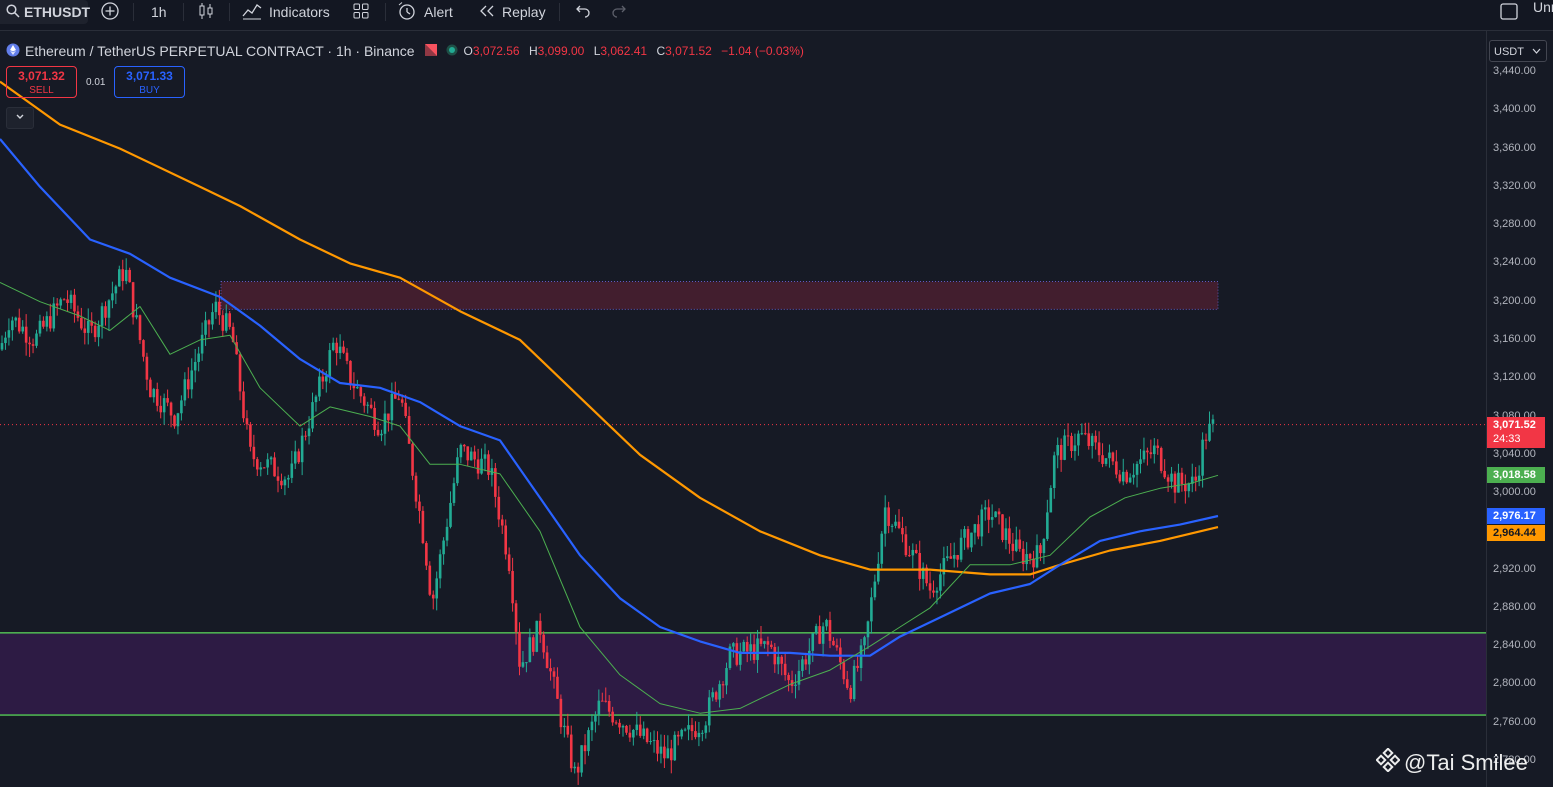 The image size is (1553, 787). What do you see at coordinates (425, 12) in the screenshot?
I see `alert-button: Alert` at bounding box center [425, 12].